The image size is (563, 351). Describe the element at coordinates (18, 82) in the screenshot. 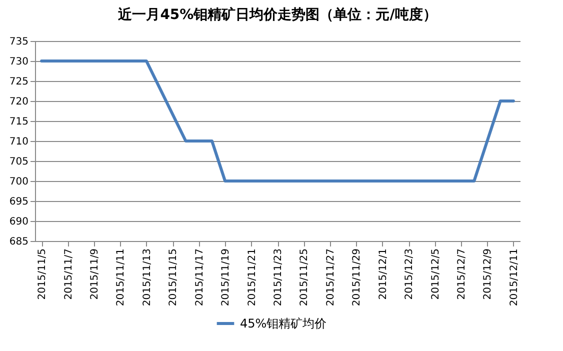

I see `y-tick-label: 725` at that location.